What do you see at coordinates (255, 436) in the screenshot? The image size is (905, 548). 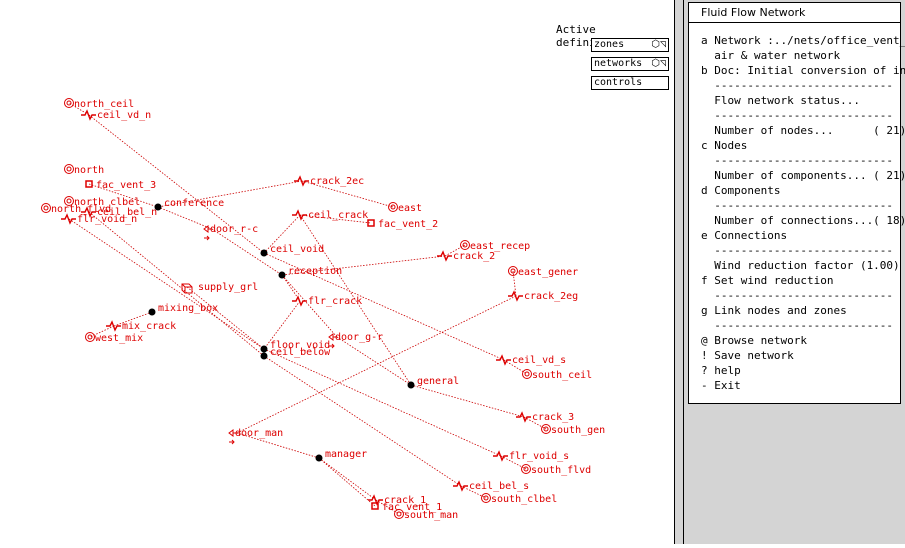 I see `network-item-door_man: door_man` at bounding box center [255, 436].